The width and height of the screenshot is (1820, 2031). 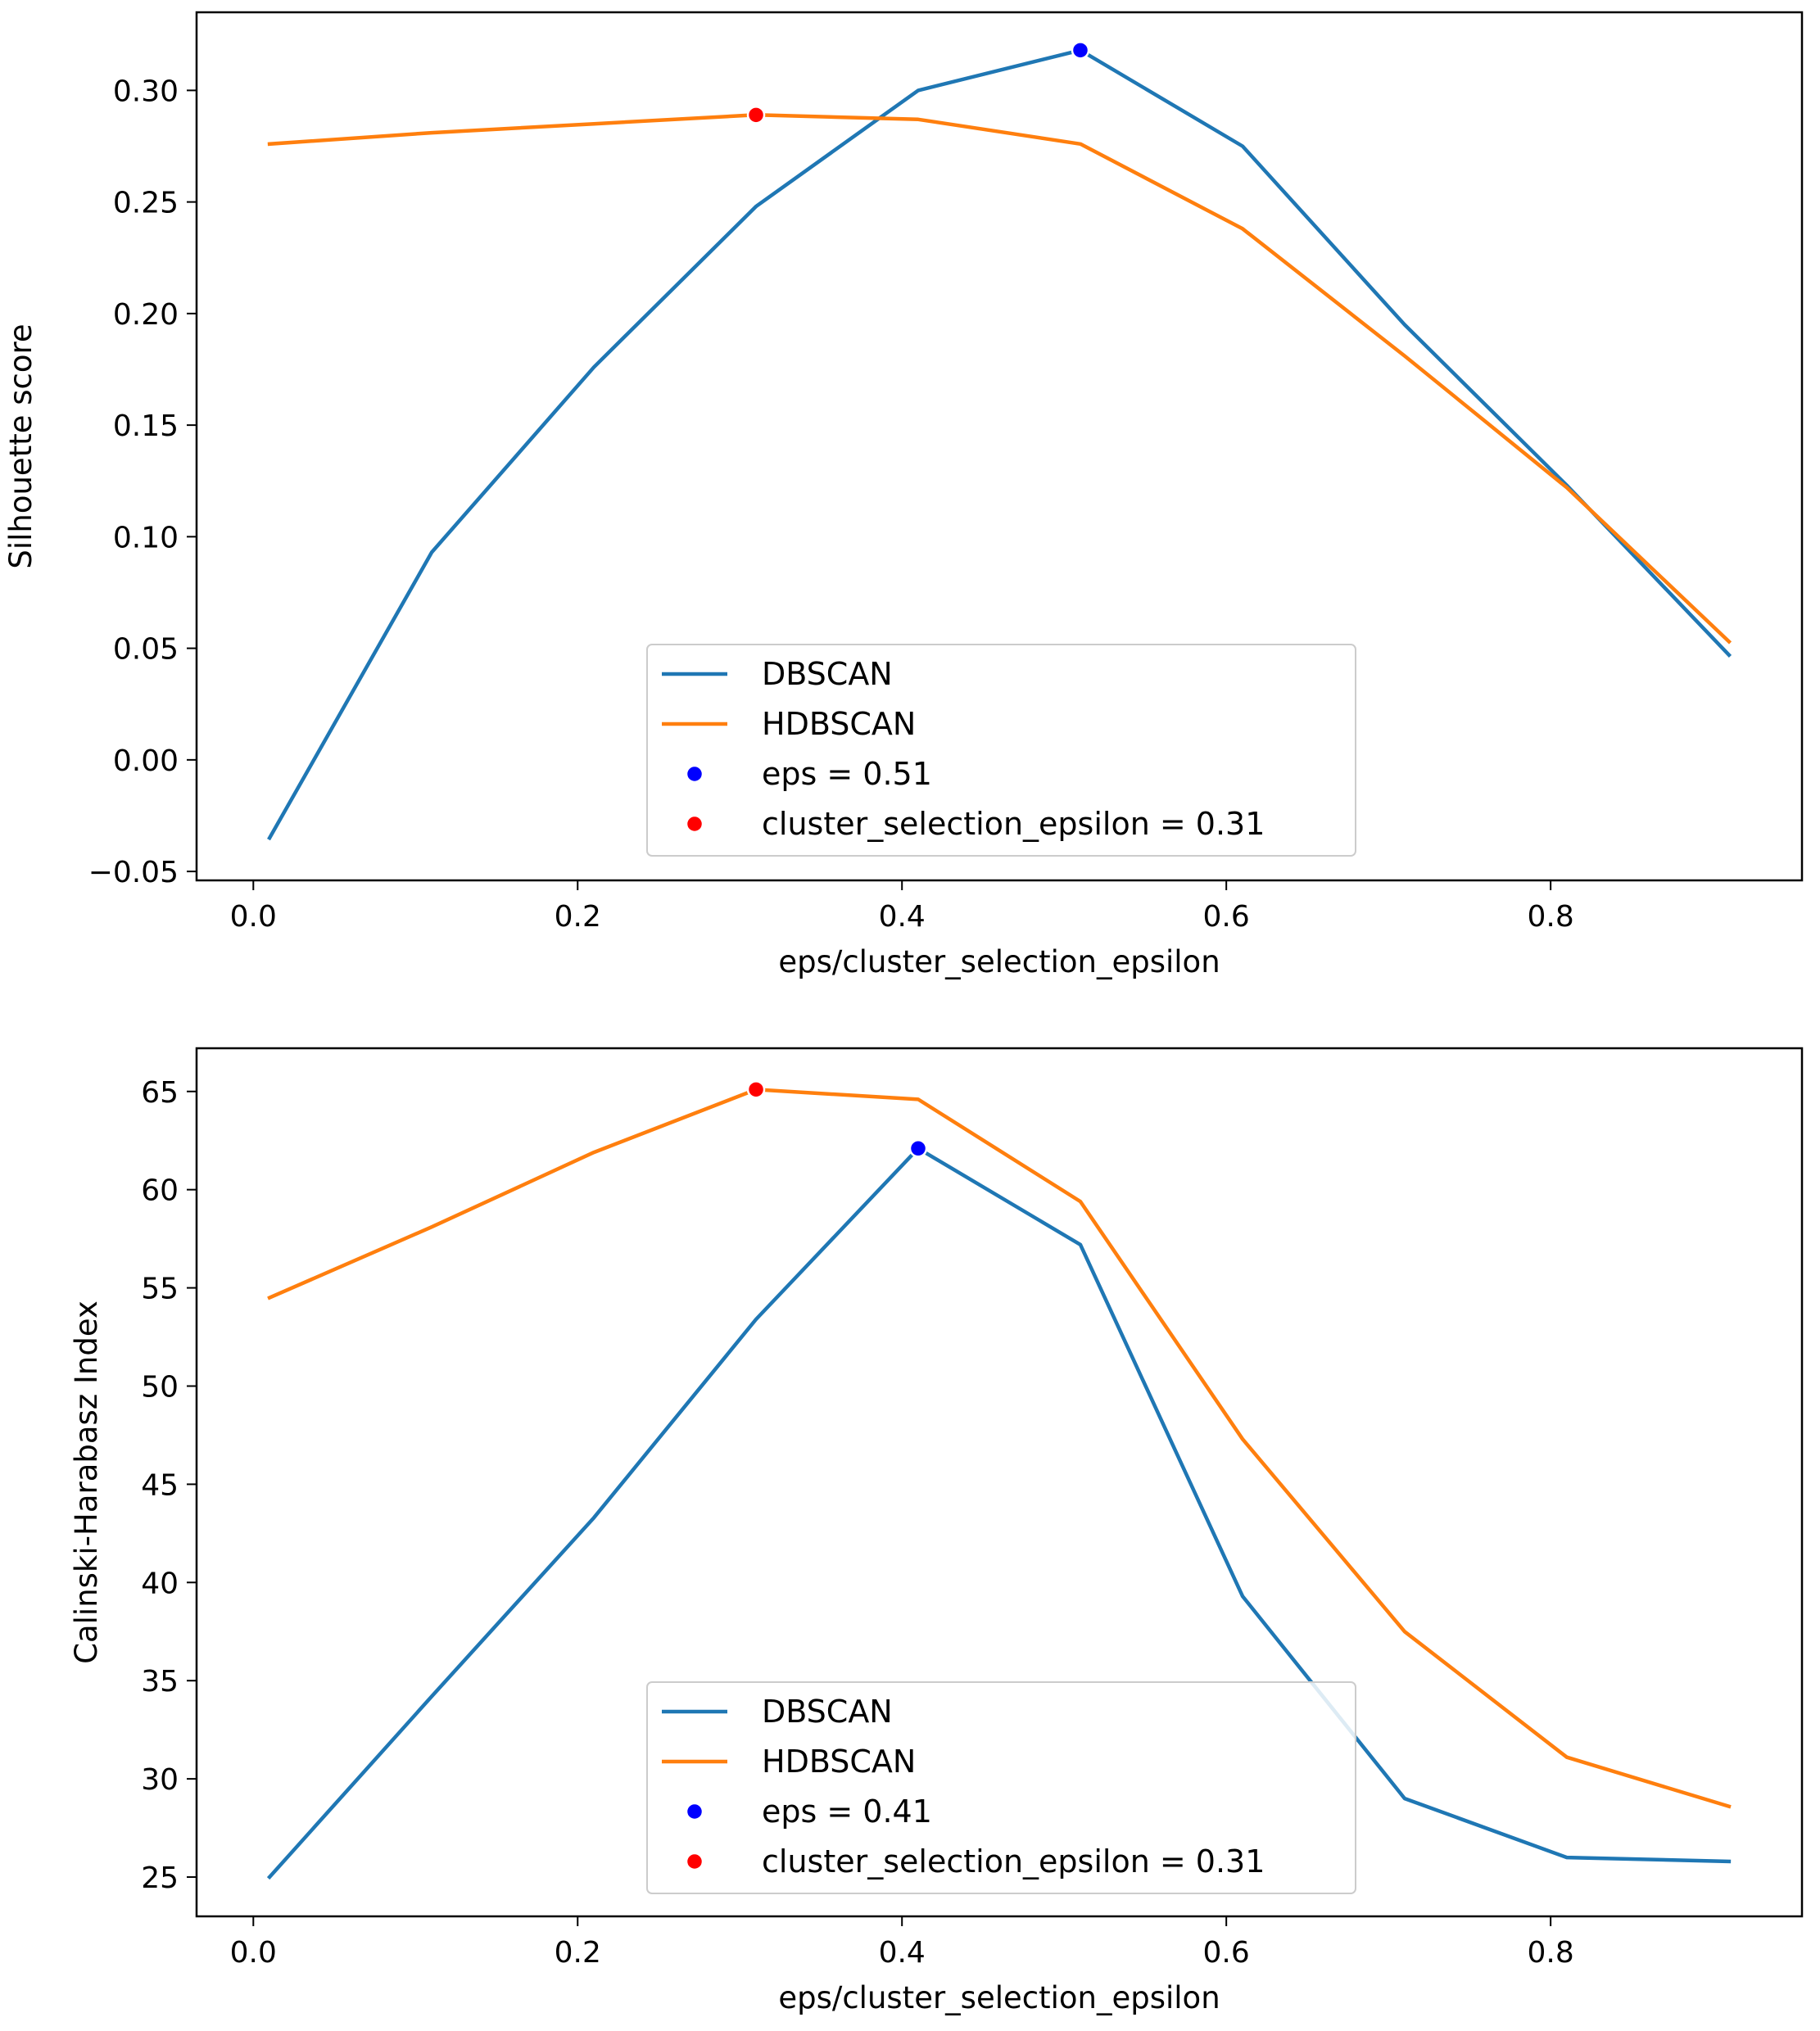 I want to click on y-axis-label: Silhouette score, so click(x=20, y=446).